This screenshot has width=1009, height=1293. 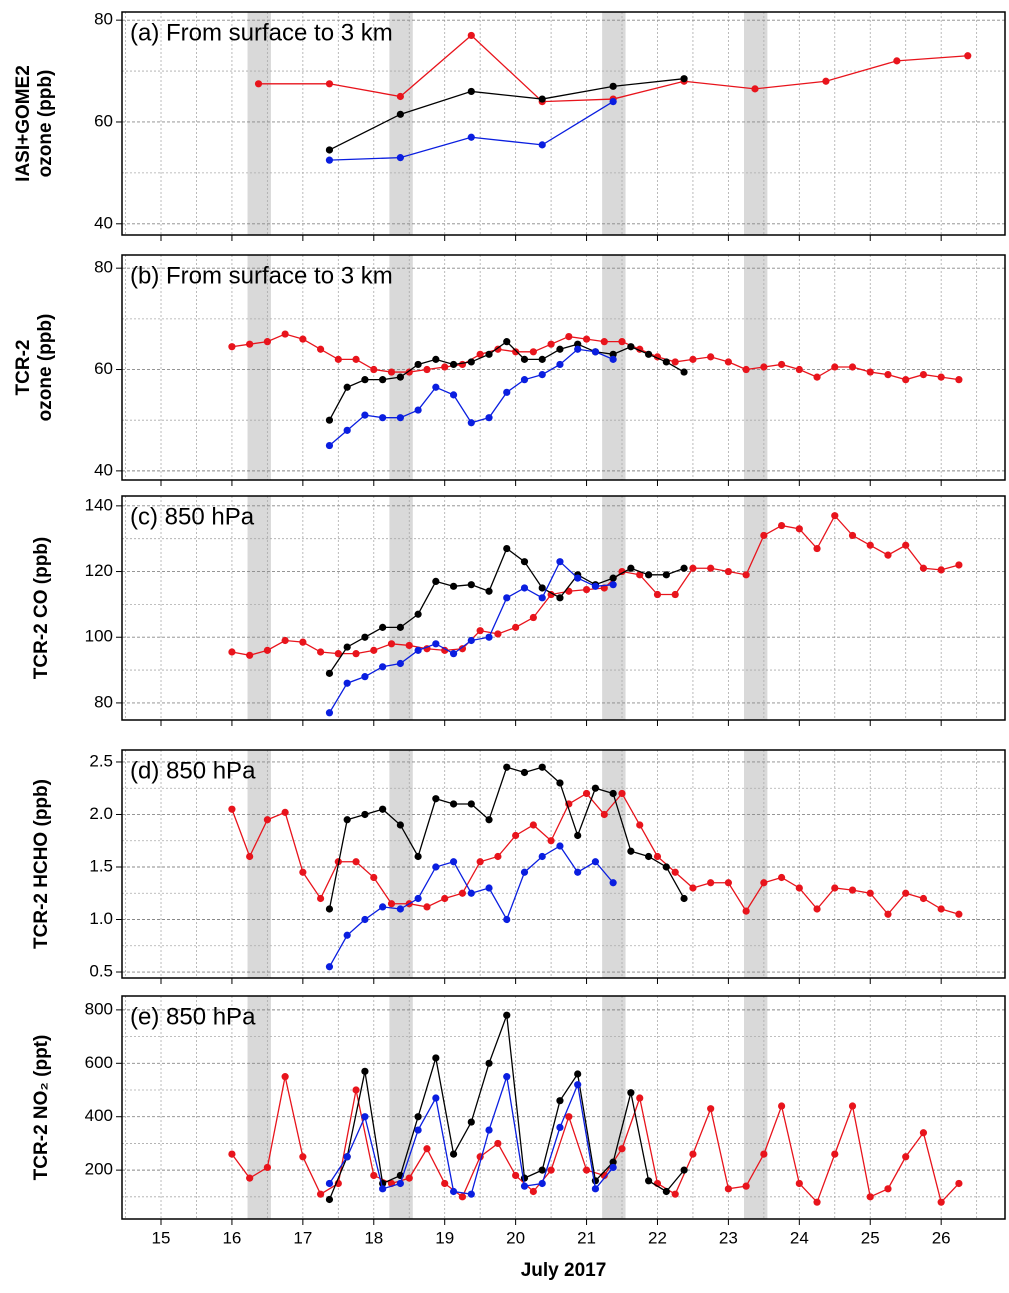 What do you see at coordinates (99, 1169) in the screenshot?
I see `y-tick-label: 200` at bounding box center [99, 1169].